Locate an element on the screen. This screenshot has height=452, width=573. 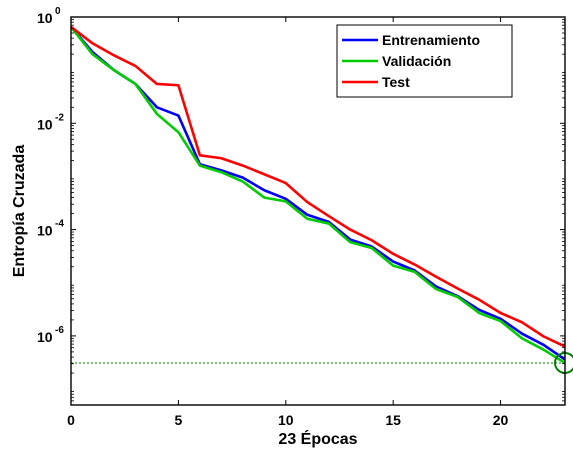
x-tick-label: 0 is located at coordinates (71, 420).